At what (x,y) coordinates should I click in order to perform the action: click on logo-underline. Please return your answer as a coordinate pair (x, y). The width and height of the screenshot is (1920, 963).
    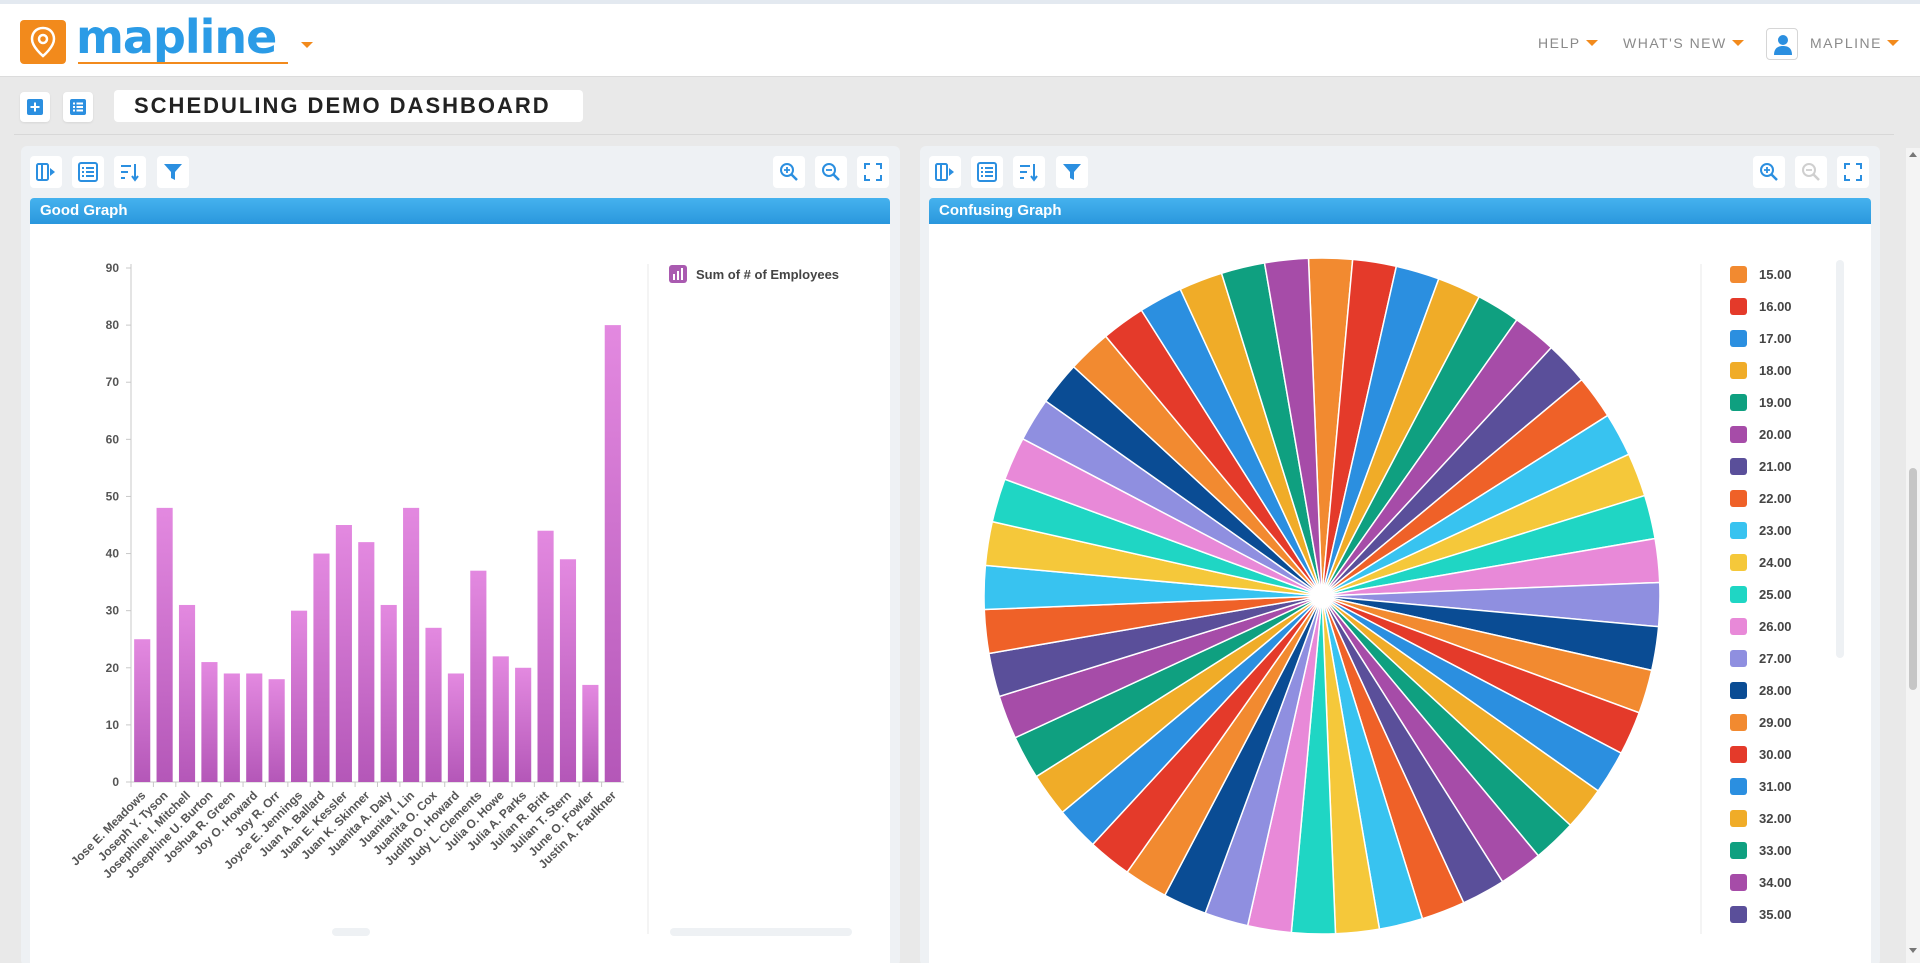
    Looking at the image, I should click on (183, 63).